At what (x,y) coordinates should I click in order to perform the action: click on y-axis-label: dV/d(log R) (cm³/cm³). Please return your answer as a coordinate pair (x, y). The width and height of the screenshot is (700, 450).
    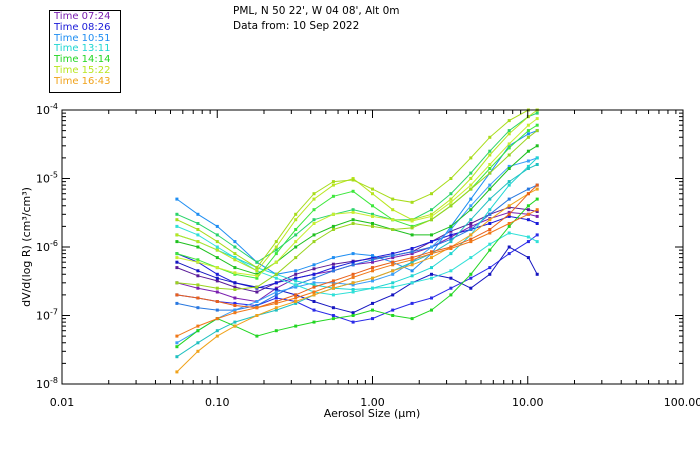
    Looking at the image, I should click on (26, 247).